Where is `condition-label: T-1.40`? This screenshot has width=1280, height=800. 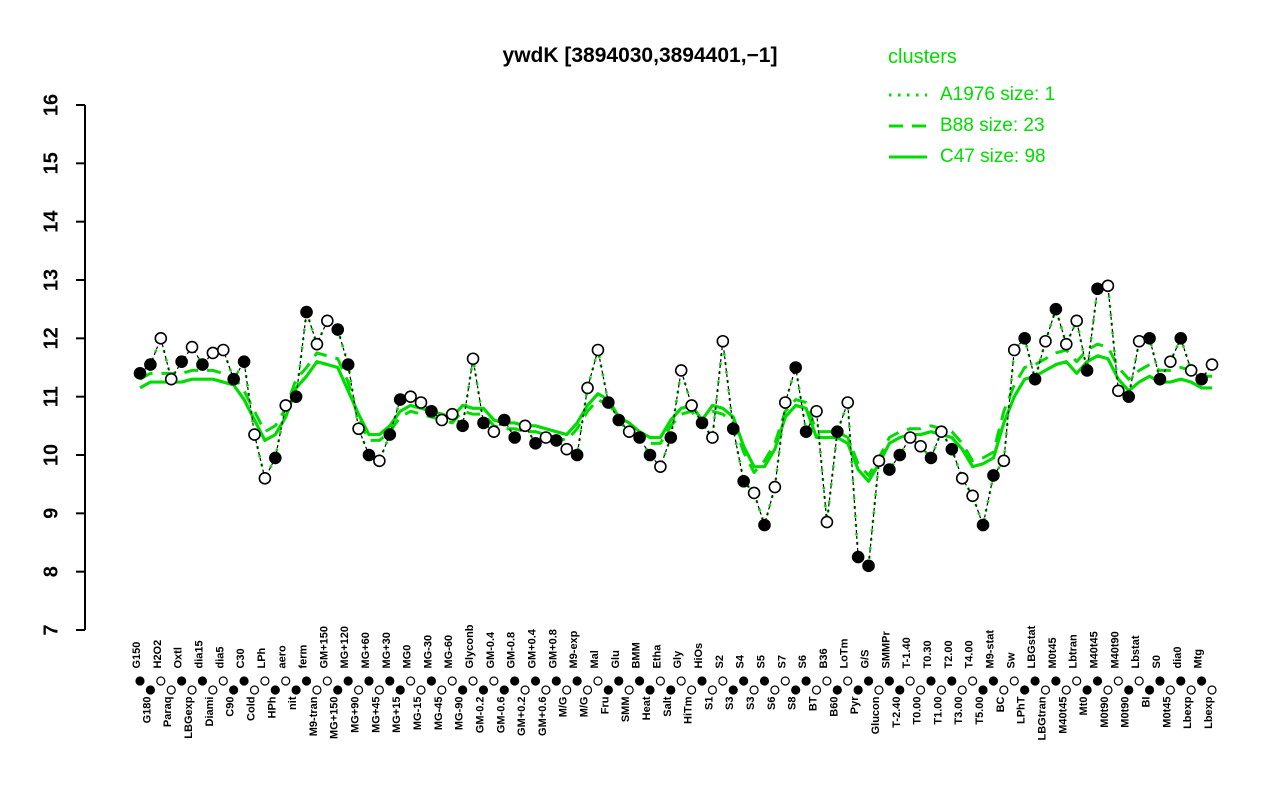 condition-label: T-1.40 is located at coordinates (907, 652).